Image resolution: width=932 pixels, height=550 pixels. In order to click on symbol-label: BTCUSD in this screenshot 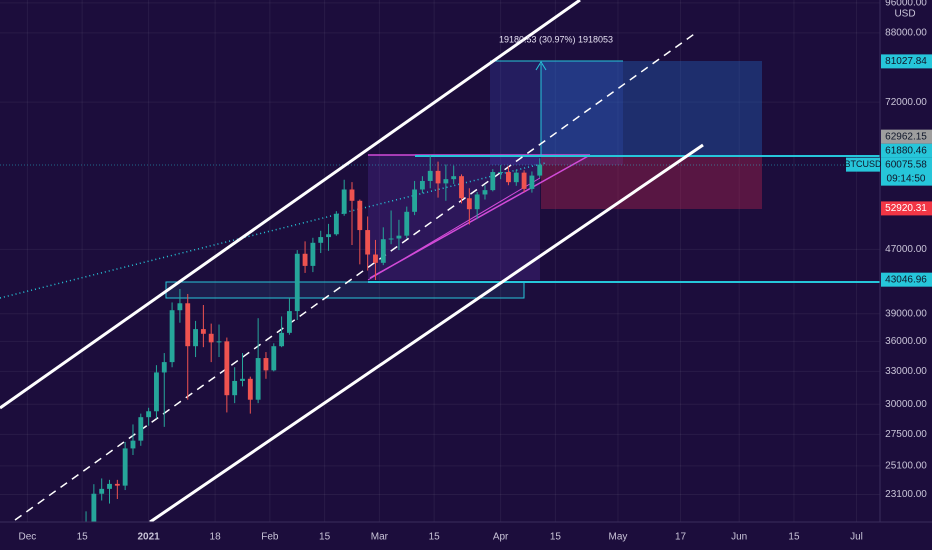, I will do `click(863, 164)`.